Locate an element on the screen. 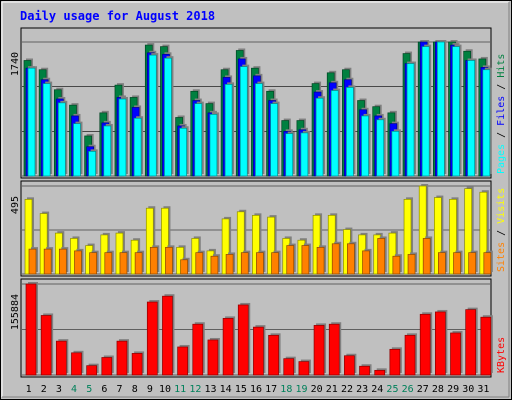 The width and height of the screenshot is (512, 400). kbytes-bar-kbytes-14-body is located at coordinates (228, 347).